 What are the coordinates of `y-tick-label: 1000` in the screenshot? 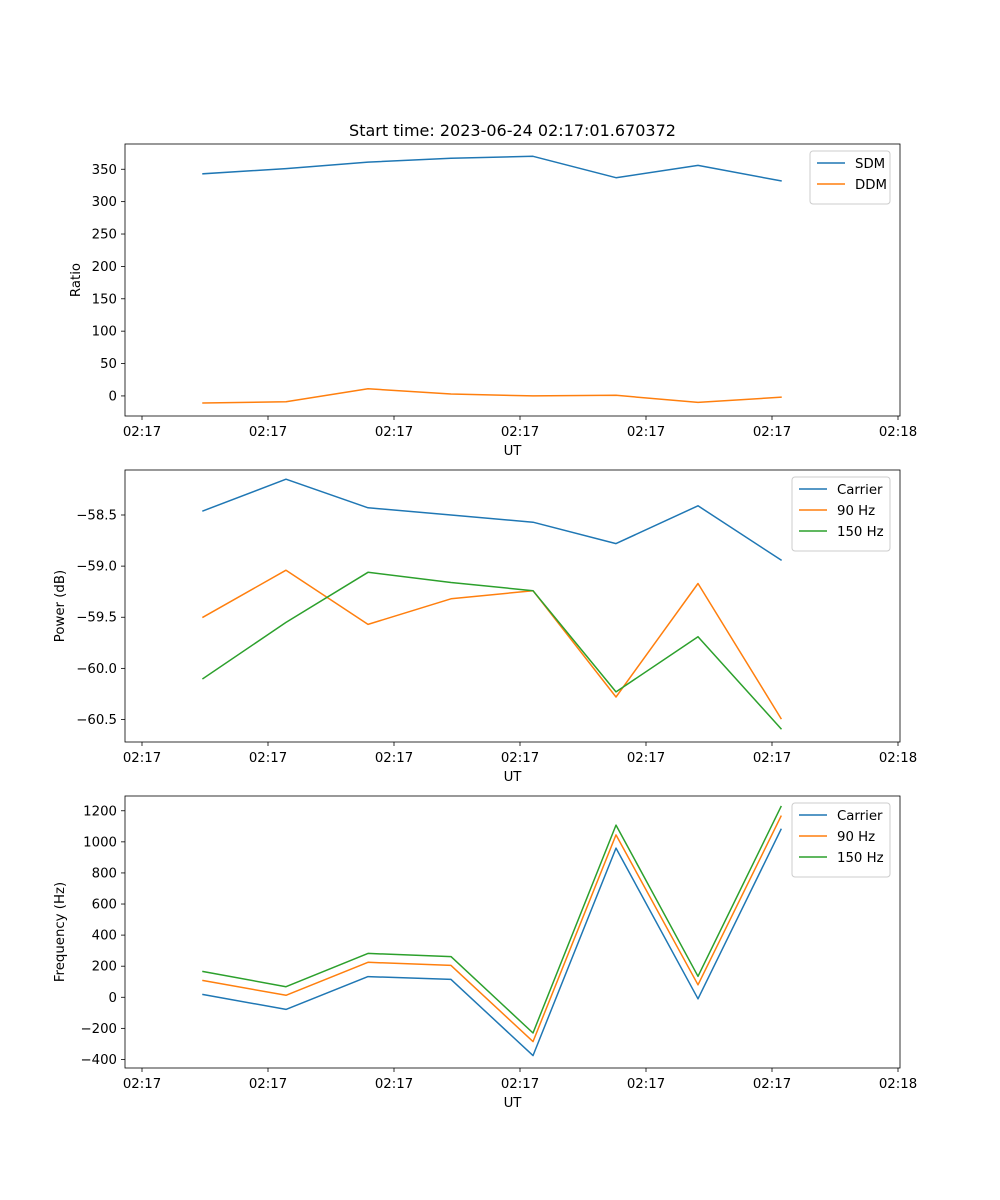 It's located at (100, 842).